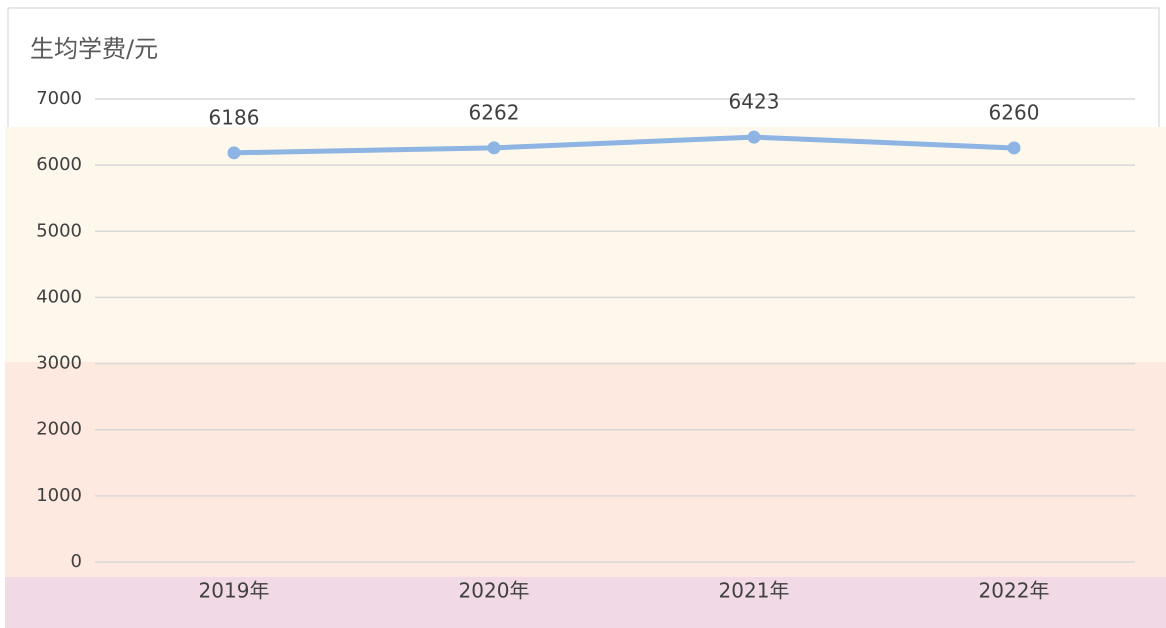  I want to click on y-tick-label: 6000, so click(59, 164).